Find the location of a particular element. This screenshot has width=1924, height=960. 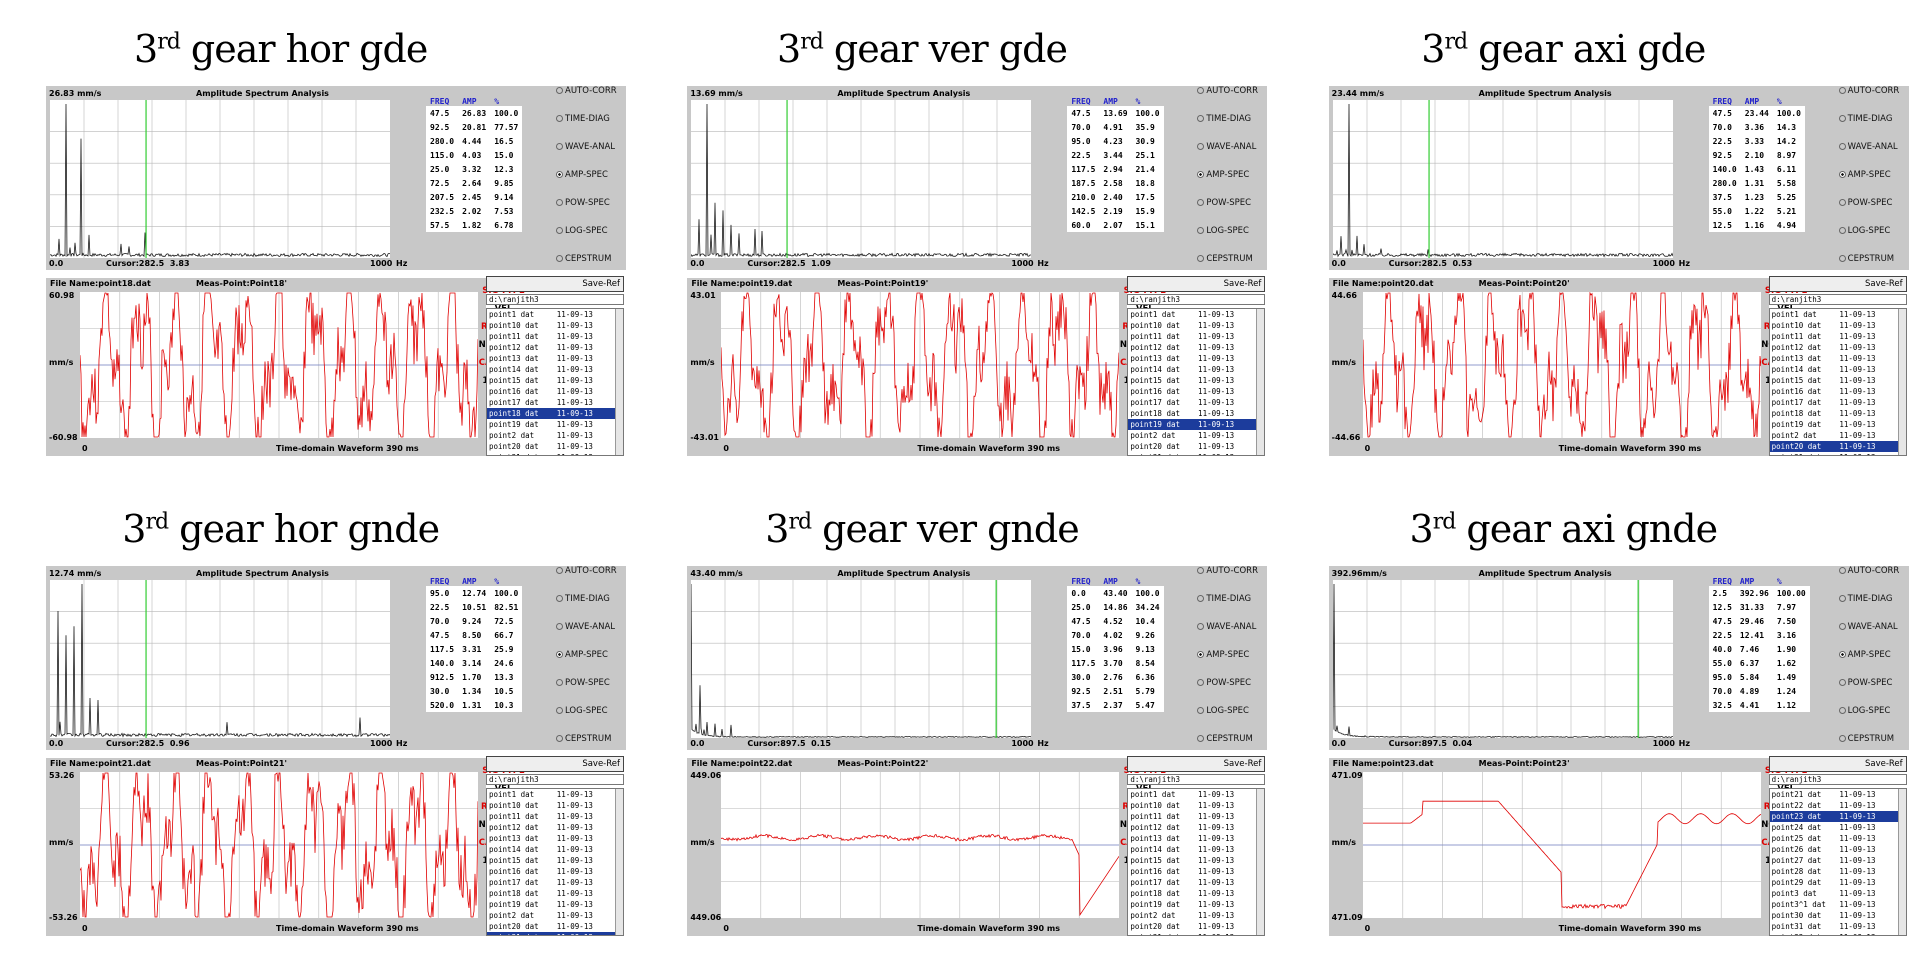

file-list-scrollbar is located at coordinates (619, 382).